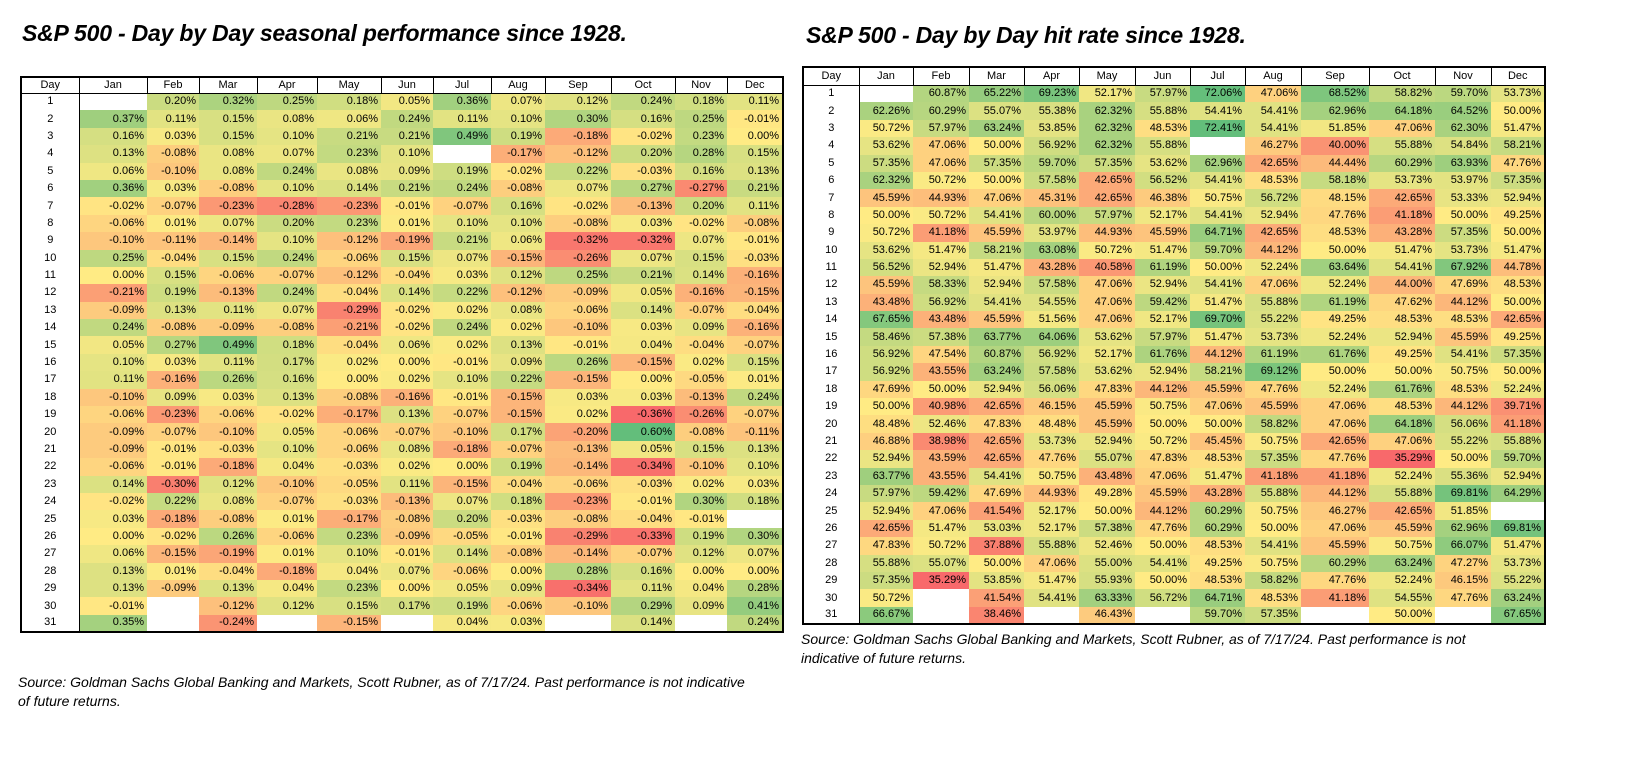 This screenshot has height=759, width=1639. What do you see at coordinates (518, 501) in the screenshot?
I see `heatmap-cell: 0.18%` at bounding box center [518, 501].